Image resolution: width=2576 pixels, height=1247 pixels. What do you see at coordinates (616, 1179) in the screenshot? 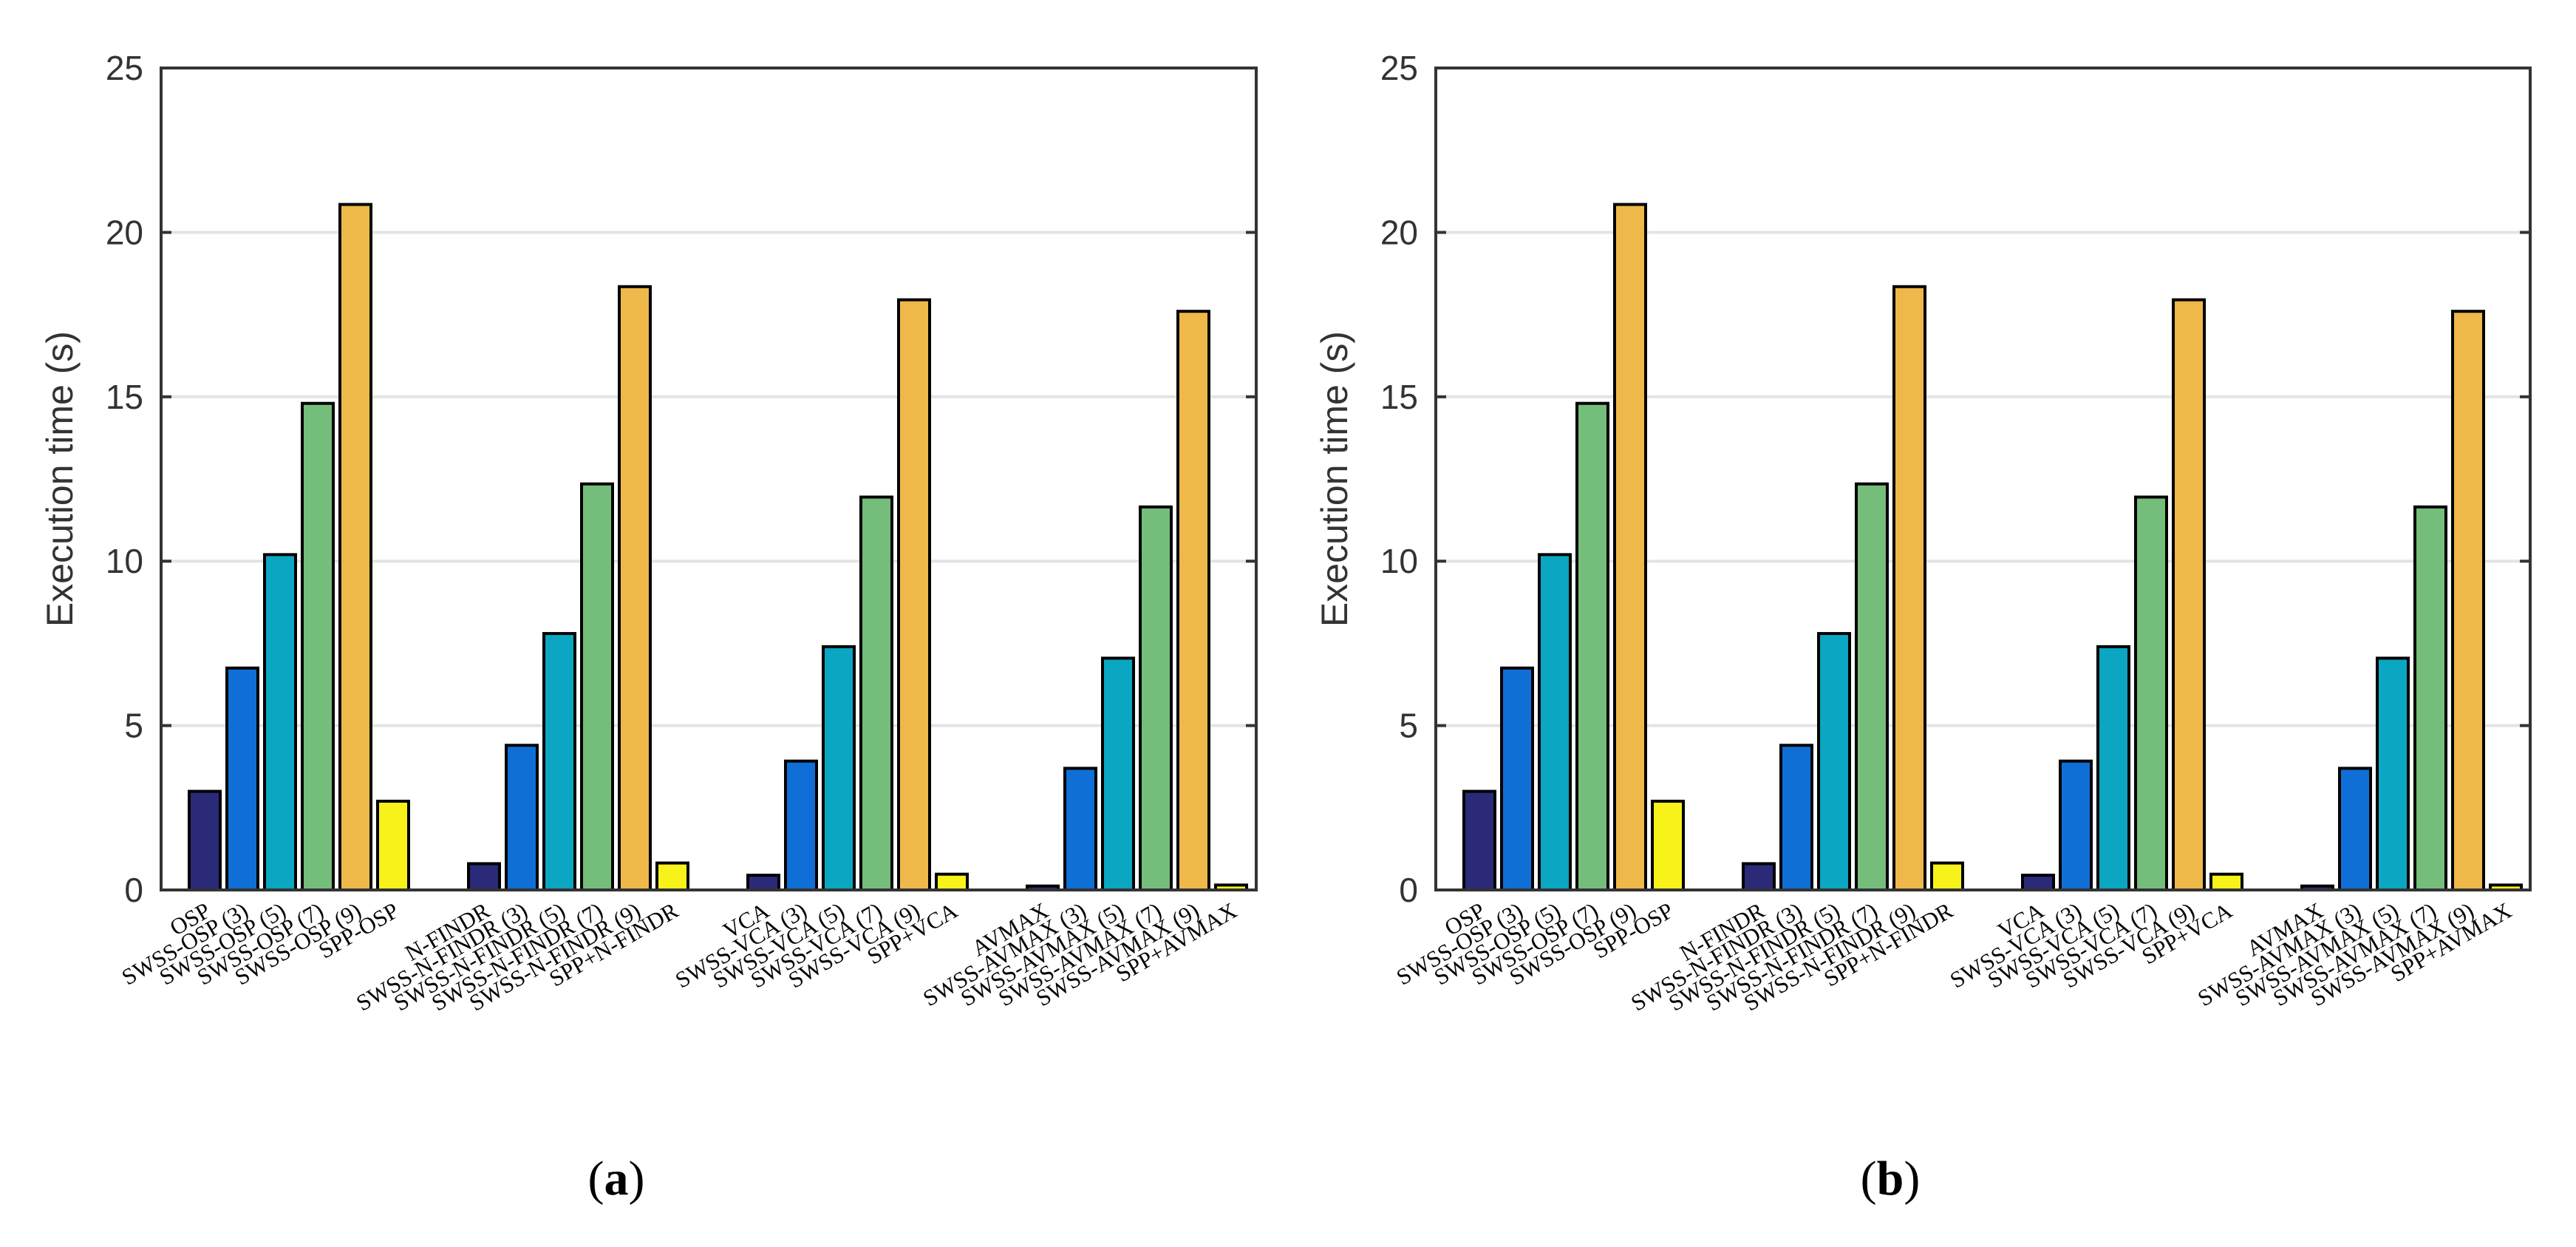
I see `panel-caption: (a)` at bounding box center [616, 1179].